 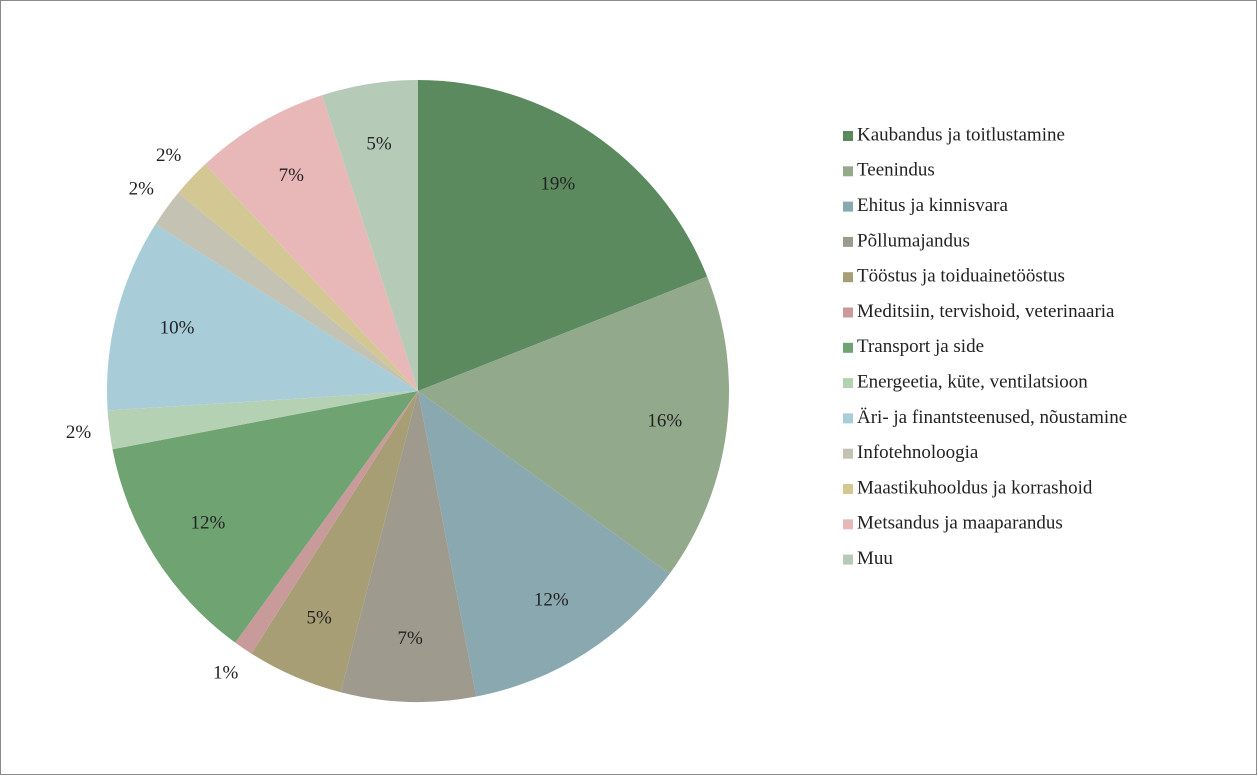 What do you see at coordinates (226, 672) in the screenshot?
I see `data-label: 1%` at bounding box center [226, 672].